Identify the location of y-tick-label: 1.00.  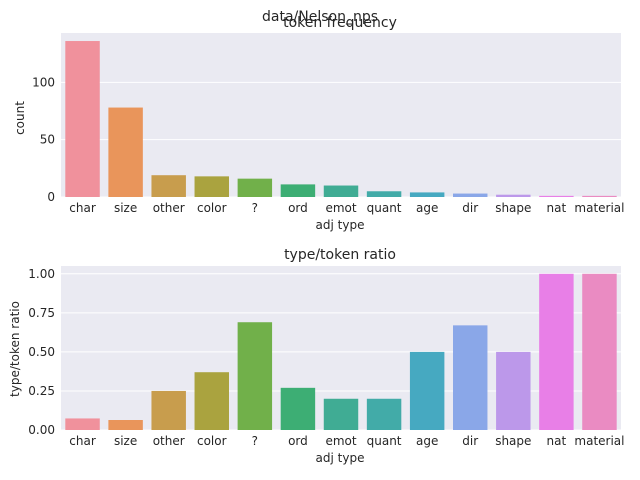
(41, 274).